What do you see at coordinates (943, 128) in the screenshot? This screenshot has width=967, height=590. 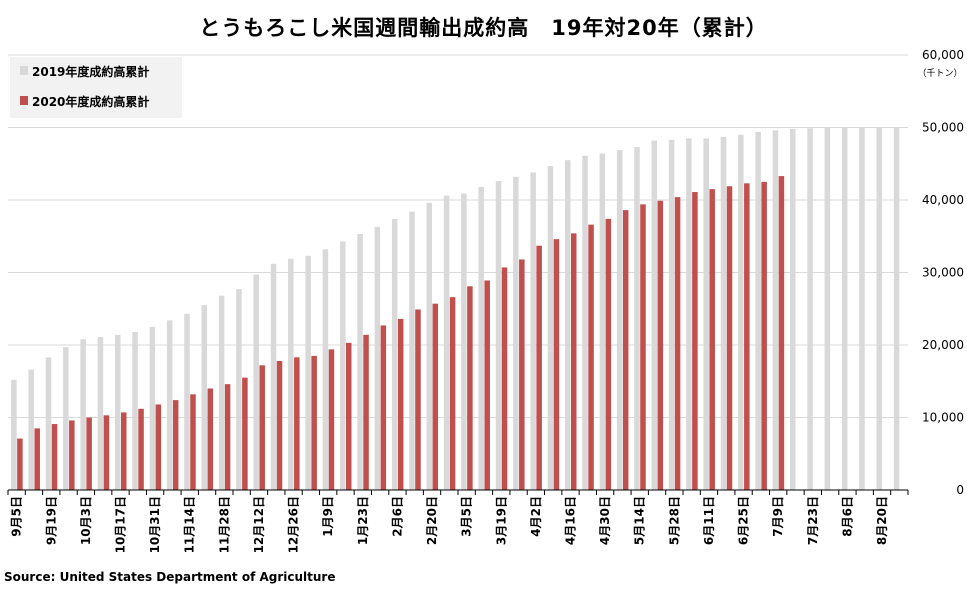 I see `y-tick-label: 50,000` at bounding box center [943, 128].